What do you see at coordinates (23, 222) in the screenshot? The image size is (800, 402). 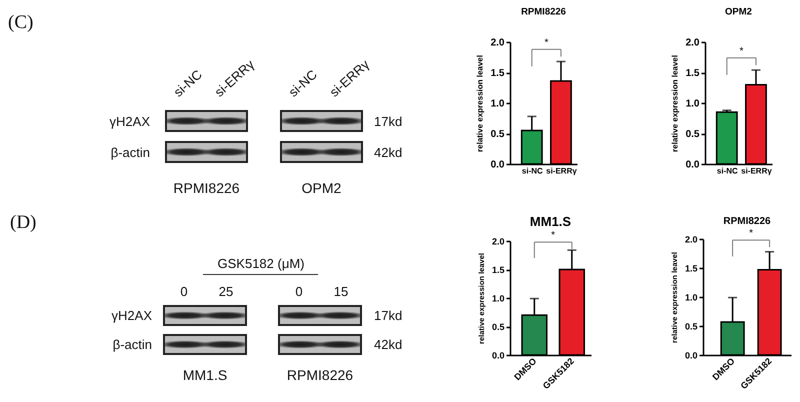 I see `text: (D)` at bounding box center [23, 222].